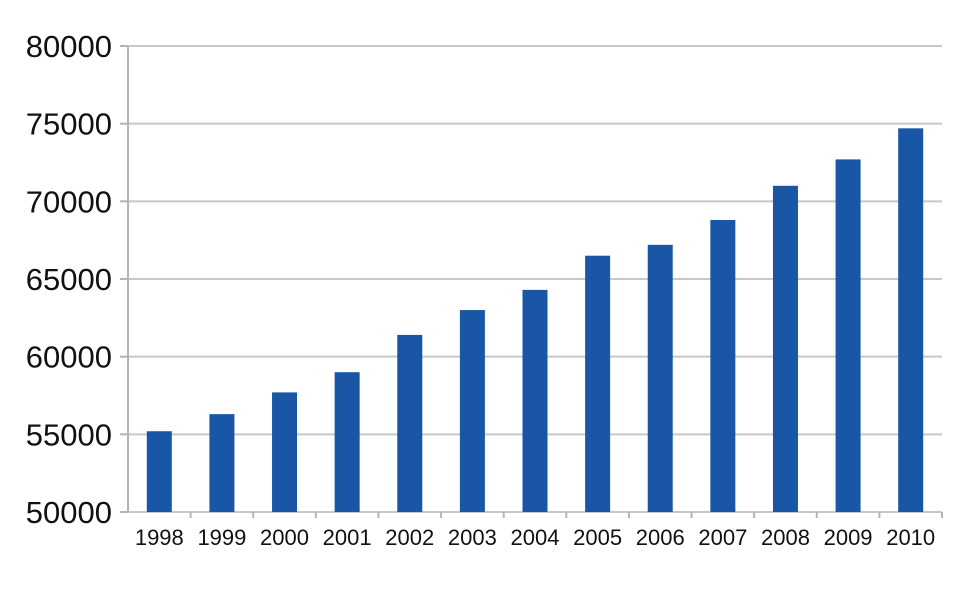  Describe the element at coordinates (472, 537) in the screenshot. I see `x-tick-label: 2003` at that location.